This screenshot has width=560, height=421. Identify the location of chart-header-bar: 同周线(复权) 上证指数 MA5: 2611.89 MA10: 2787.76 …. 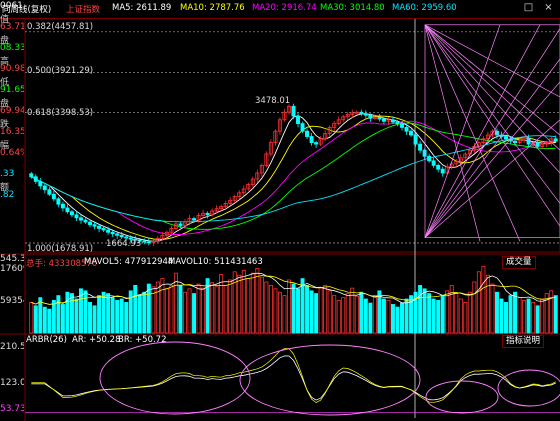
(280, 9).